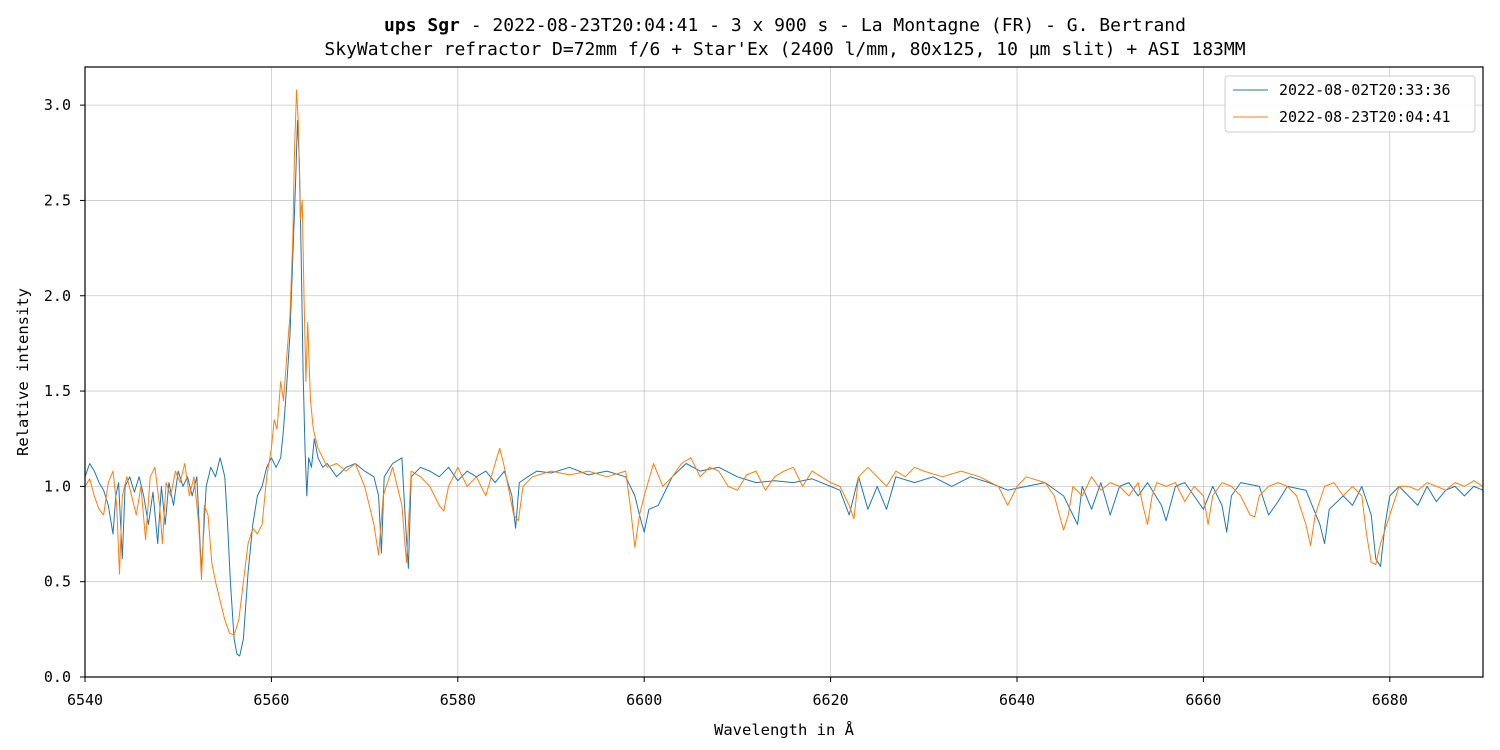 The height and width of the screenshot is (750, 1500). Describe the element at coordinates (57, 486) in the screenshot. I see `y-tick-label: 1.0` at that location.